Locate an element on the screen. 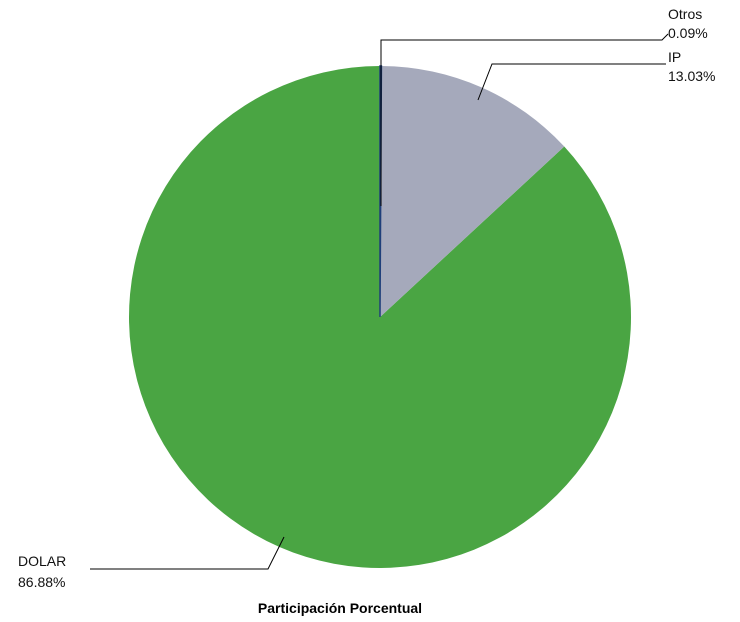 This screenshot has width=740, height=622. chart-title: Participación Porcentual is located at coordinates (340, 608).